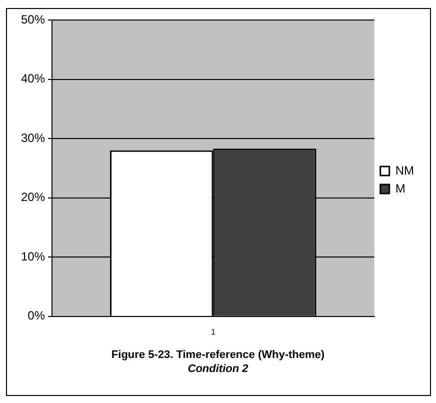  Describe the element at coordinates (33, 137) in the screenshot. I see `y-tick-label: 30%` at that location.